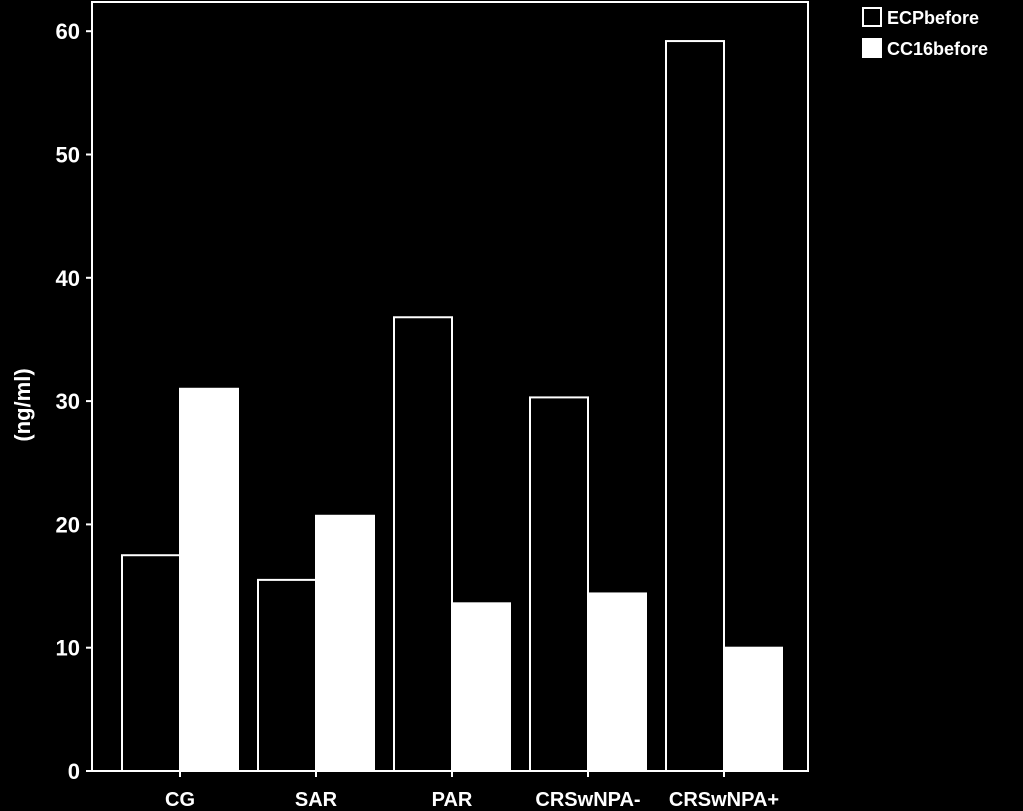  Describe the element at coordinates (452, 800) in the screenshot. I see `x-tick-label: PAR` at that location.